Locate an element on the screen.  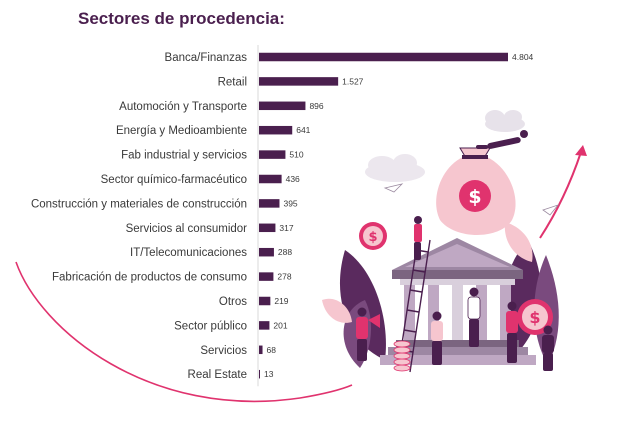
growth-arrow-icon is located at coordinates (563, 192).